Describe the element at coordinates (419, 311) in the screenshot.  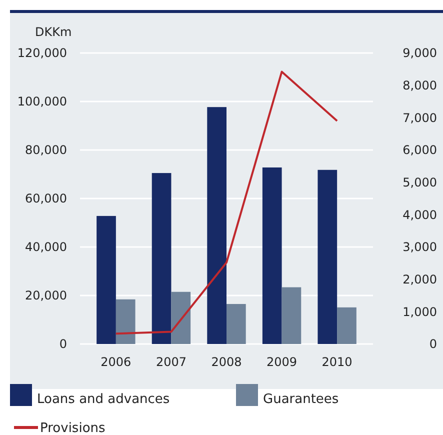
I see `y2-tick-label: 1,000` at that location.